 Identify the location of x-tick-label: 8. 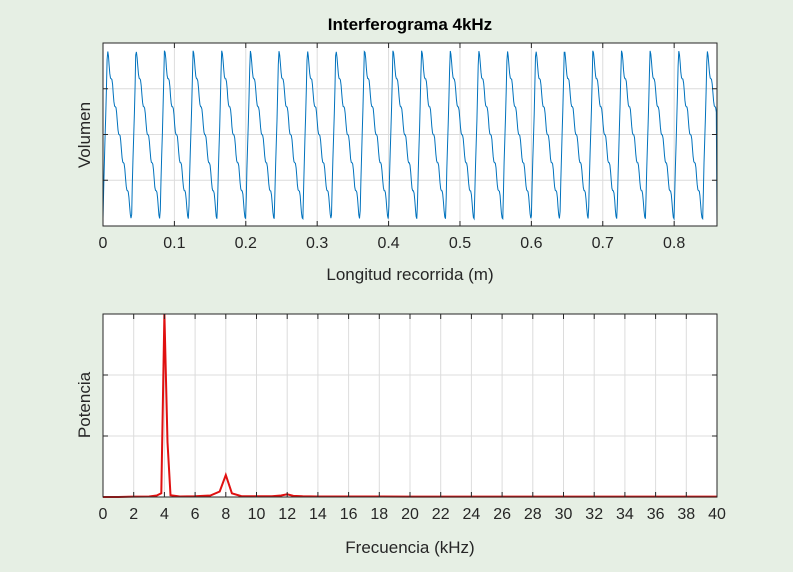
(225, 514).